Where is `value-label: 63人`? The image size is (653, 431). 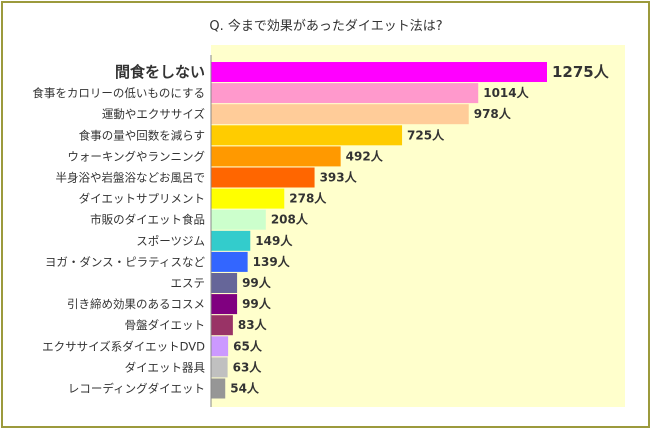 value-label: 63人 is located at coordinates (248, 366).